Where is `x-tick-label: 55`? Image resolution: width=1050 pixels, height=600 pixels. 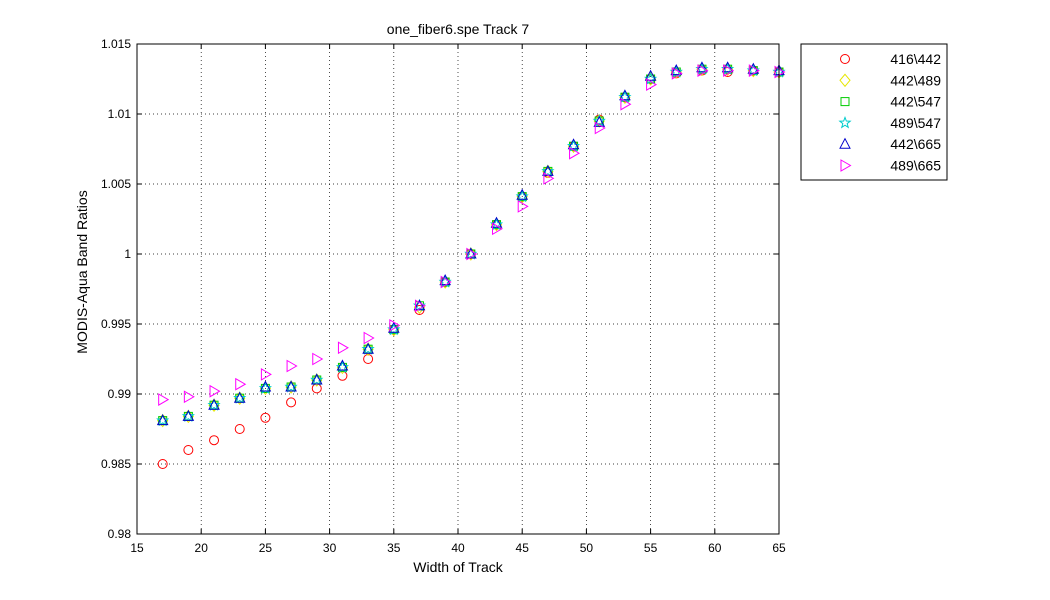 x-tick-label: 55 is located at coordinates (651, 548).